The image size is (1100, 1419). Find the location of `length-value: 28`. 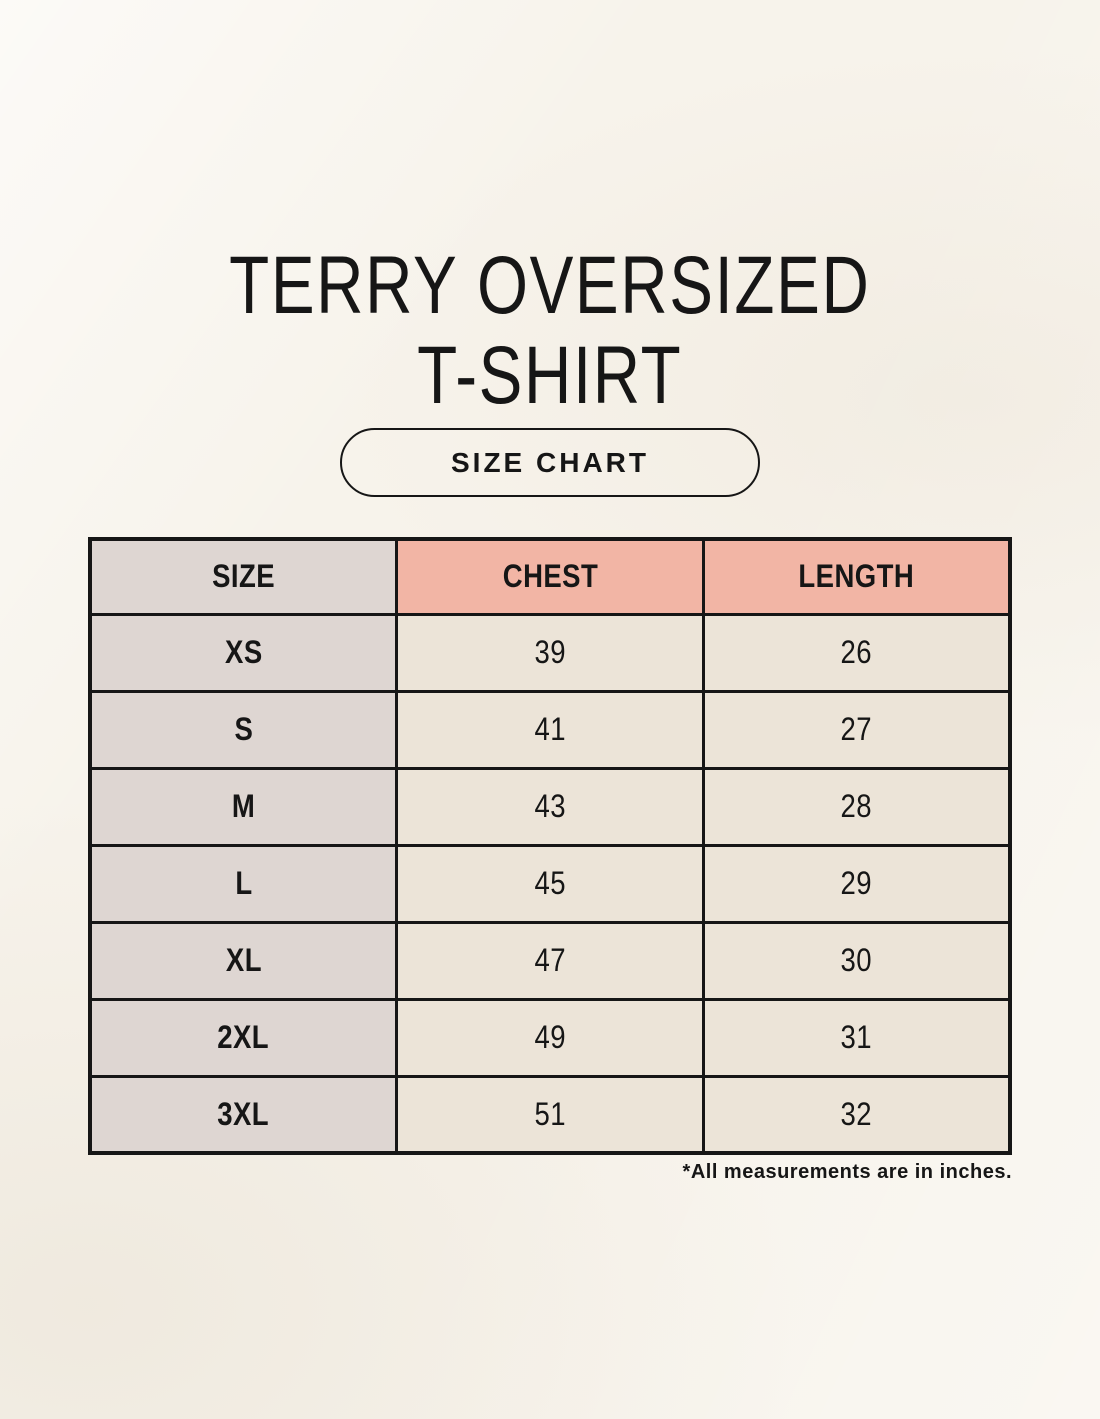

length-value: 28 is located at coordinates (856, 806).